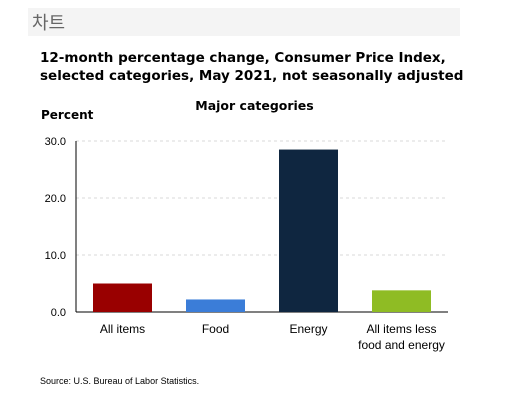 Image resolution: width=509 pixels, height=412 pixels. I want to click on chart-subtitle: Major categories, so click(254, 105).